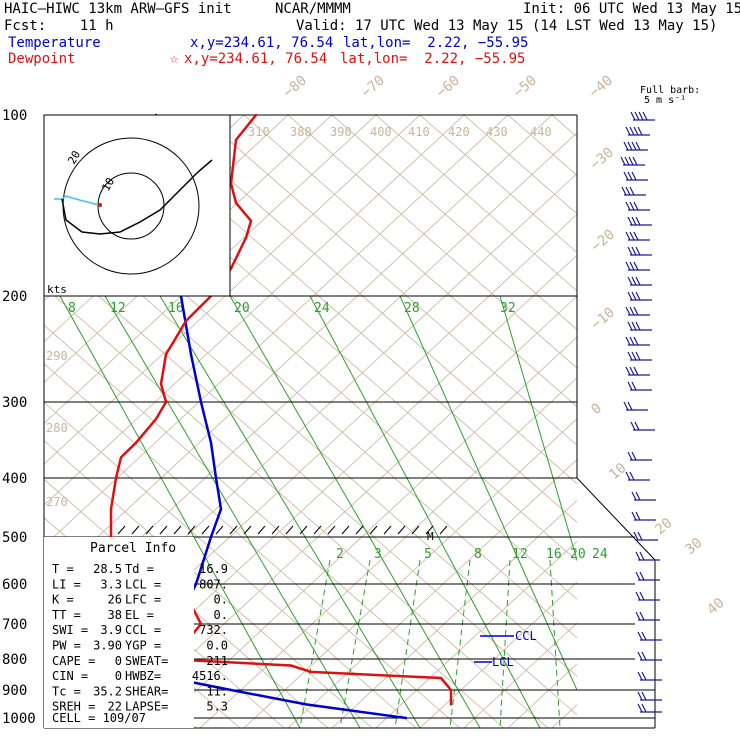 The width and height of the screenshot is (740, 740). What do you see at coordinates (73, 661) in the screenshot?
I see `parcel-label: CAPE =` at bounding box center [73, 661].